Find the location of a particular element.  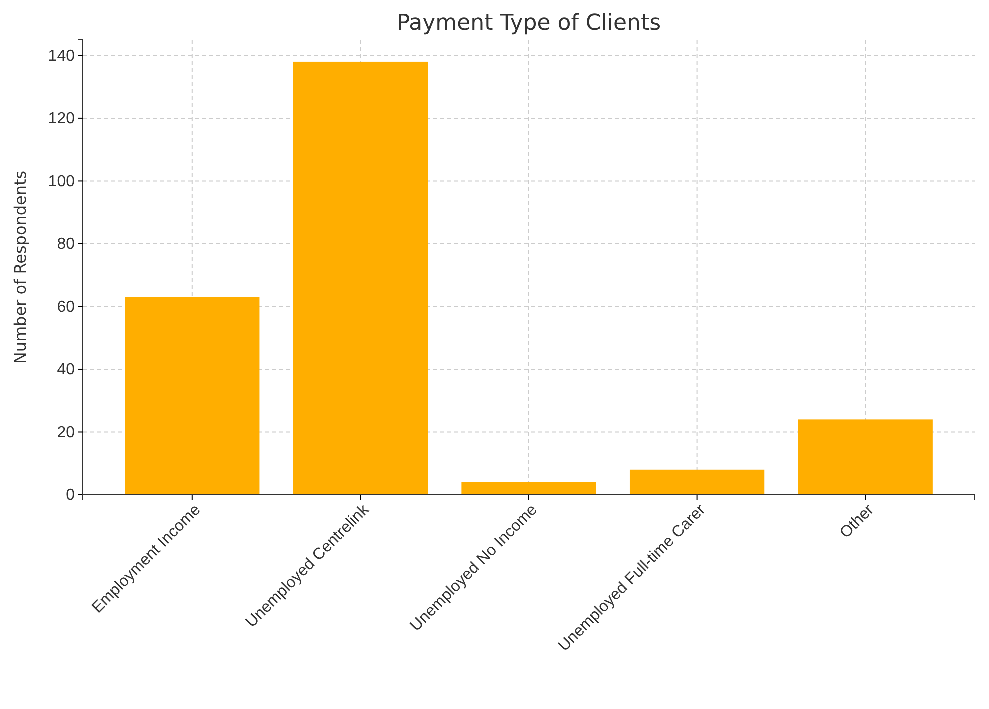

y-tick-label: 20 is located at coordinates (66, 433).